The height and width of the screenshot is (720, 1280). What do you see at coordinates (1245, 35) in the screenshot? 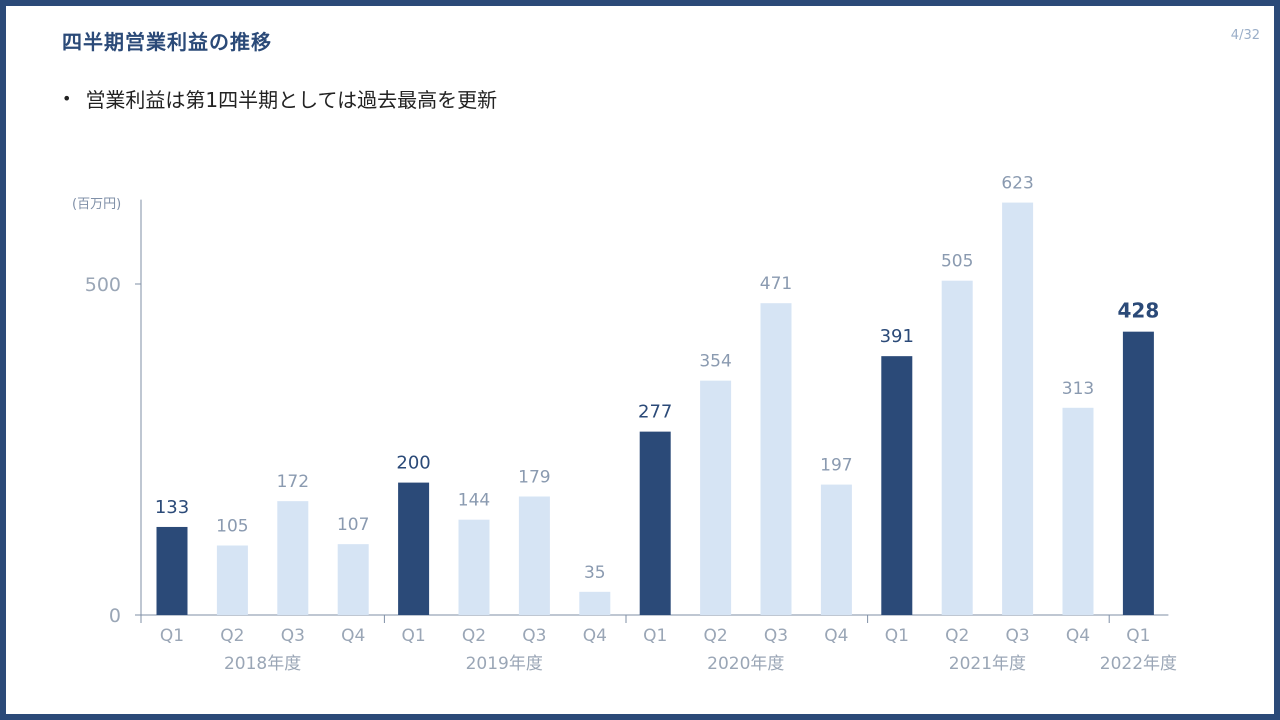
I see `page-number: 4/32` at bounding box center [1245, 35].